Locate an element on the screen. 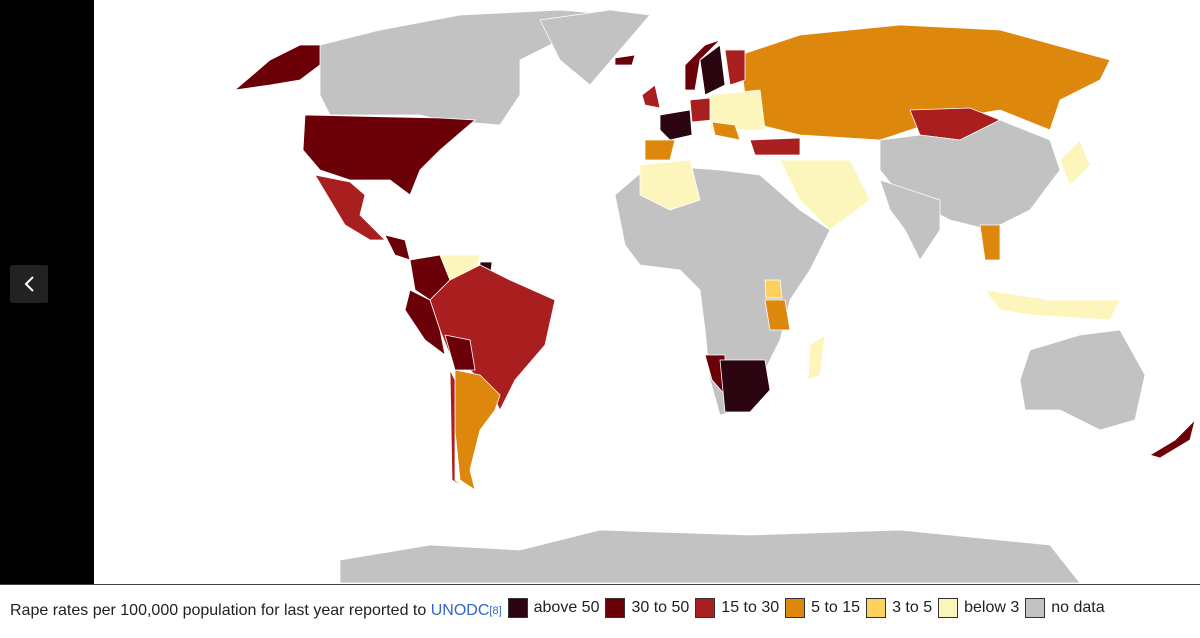  source-link: UNODC is located at coordinates (460, 610).